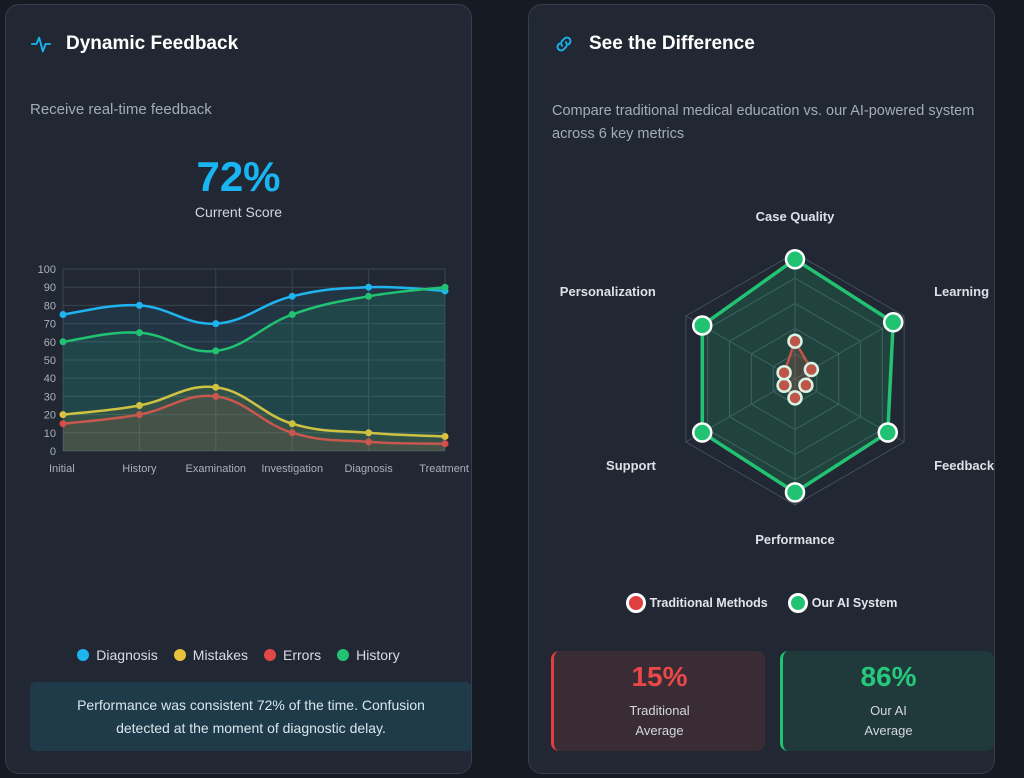 The image size is (1024, 778). What do you see at coordinates (302, 655) in the screenshot?
I see `legend-label: Errors` at bounding box center [302, 655].